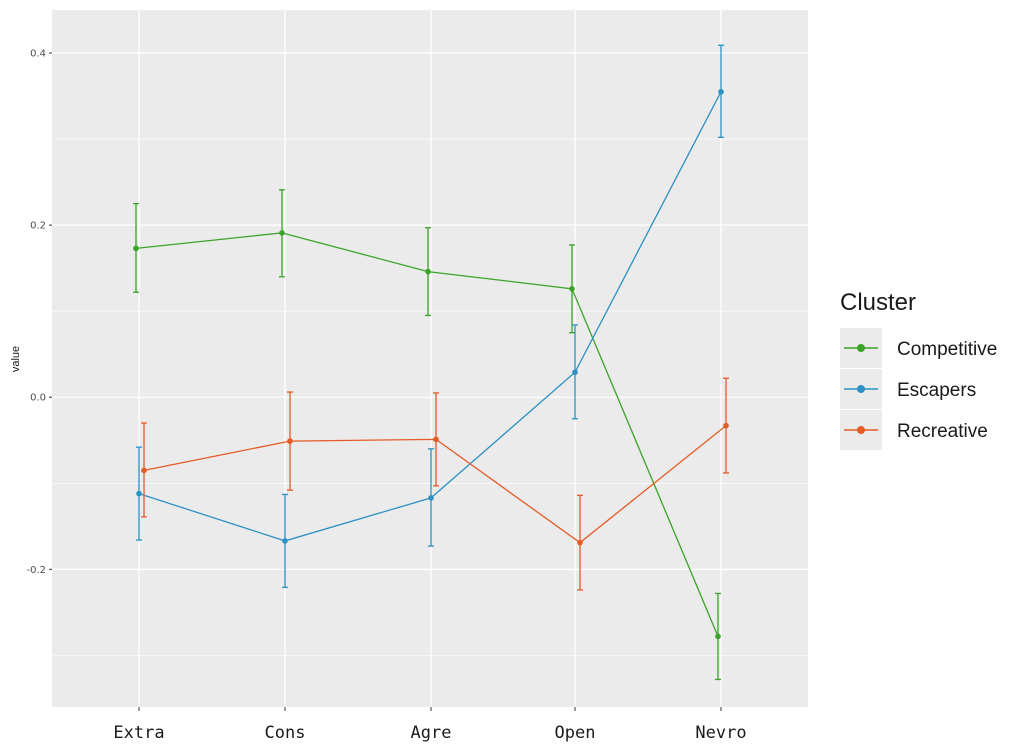 The width and height of the screenshot is (1020, 744). I want to click on y-tick-label: -0.2, so click(36, 570).